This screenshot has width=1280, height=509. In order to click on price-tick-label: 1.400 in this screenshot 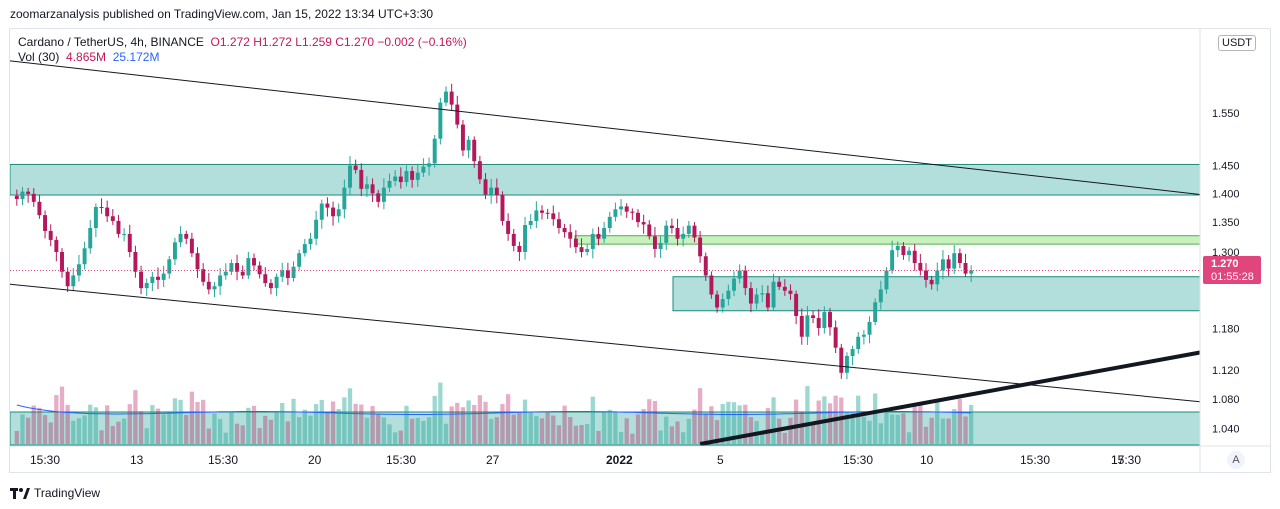, I will do `click(1226, 194)`.